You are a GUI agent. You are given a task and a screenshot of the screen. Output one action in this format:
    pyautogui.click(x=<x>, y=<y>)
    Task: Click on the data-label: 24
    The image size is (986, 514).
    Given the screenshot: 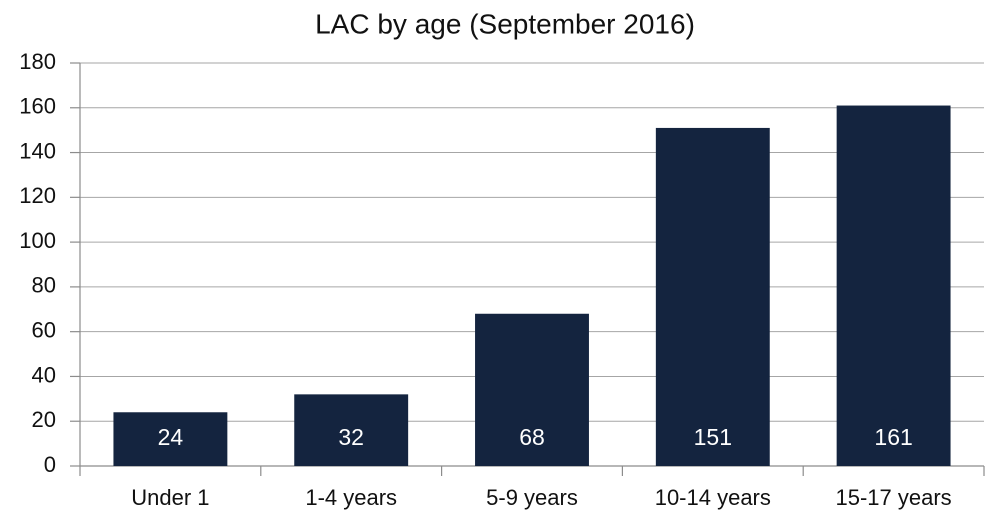 What is the action you would take?
    pyautogui.click(x=171, y=437)
    